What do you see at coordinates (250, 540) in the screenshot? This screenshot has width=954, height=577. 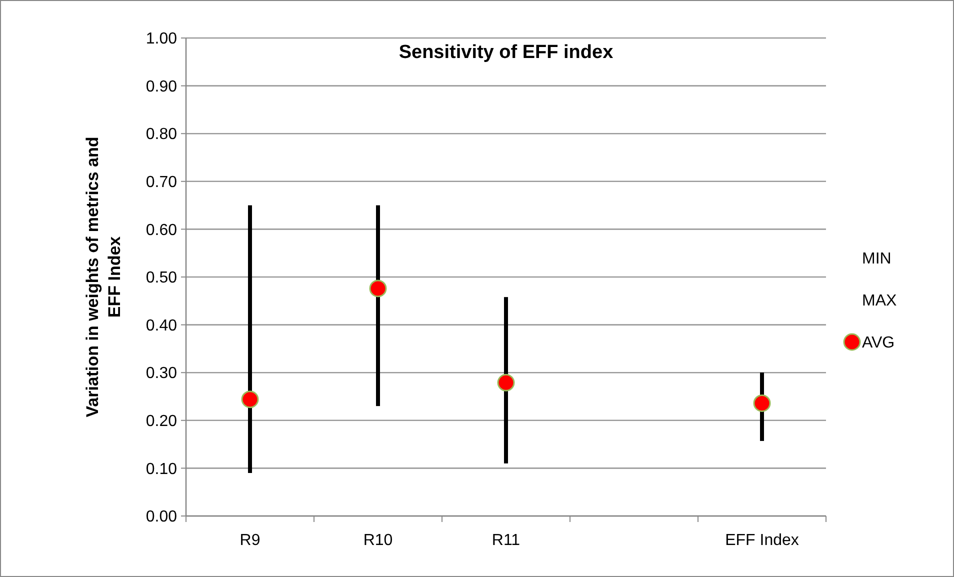 I see `x-tick-label: R9` at bounding box center [250, 540].